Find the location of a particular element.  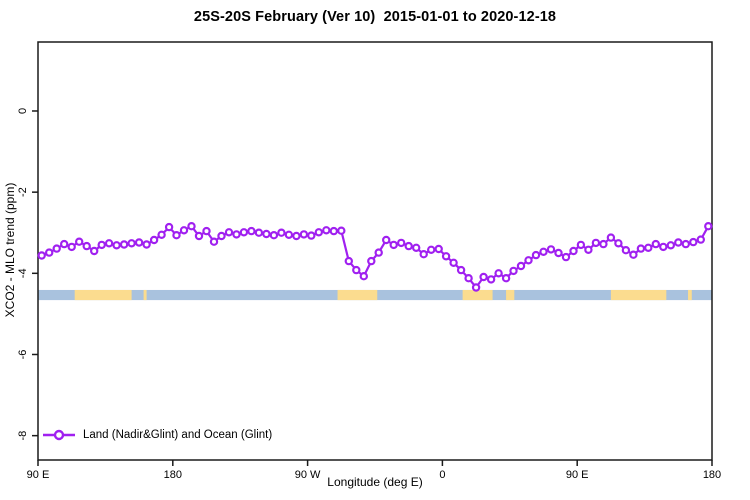

y-tick-label: -8 is located at coordinates (23, 436).